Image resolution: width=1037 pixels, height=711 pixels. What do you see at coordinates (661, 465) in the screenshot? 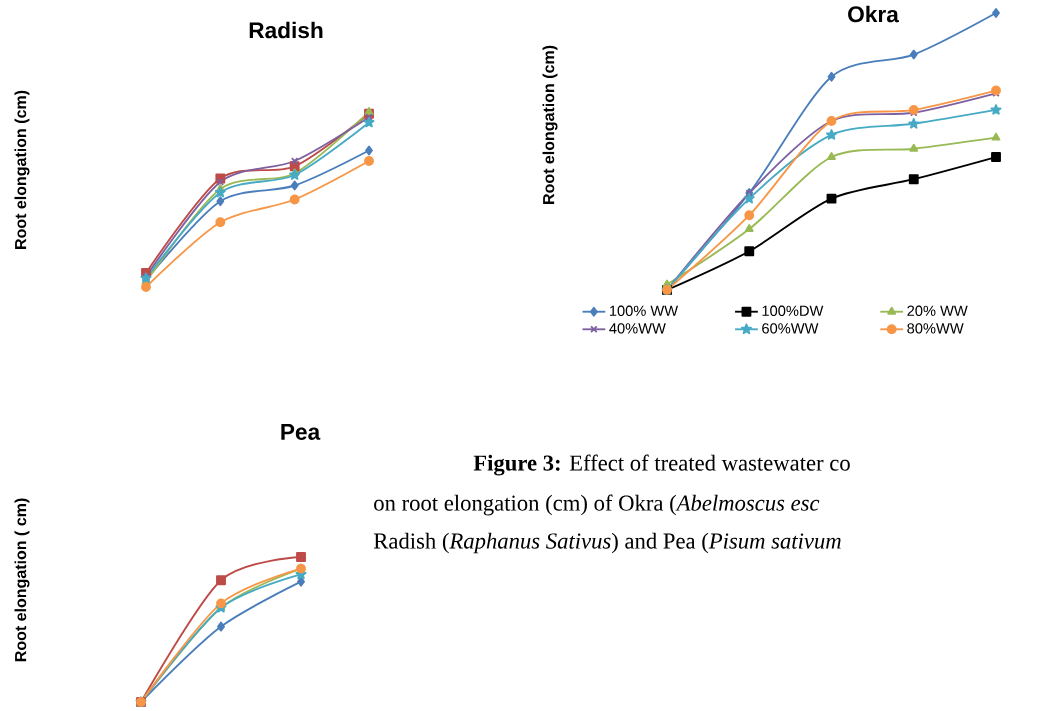
I see `text: Figure 3: Effect of treated wastewater co` at bounding box center [661, 465].